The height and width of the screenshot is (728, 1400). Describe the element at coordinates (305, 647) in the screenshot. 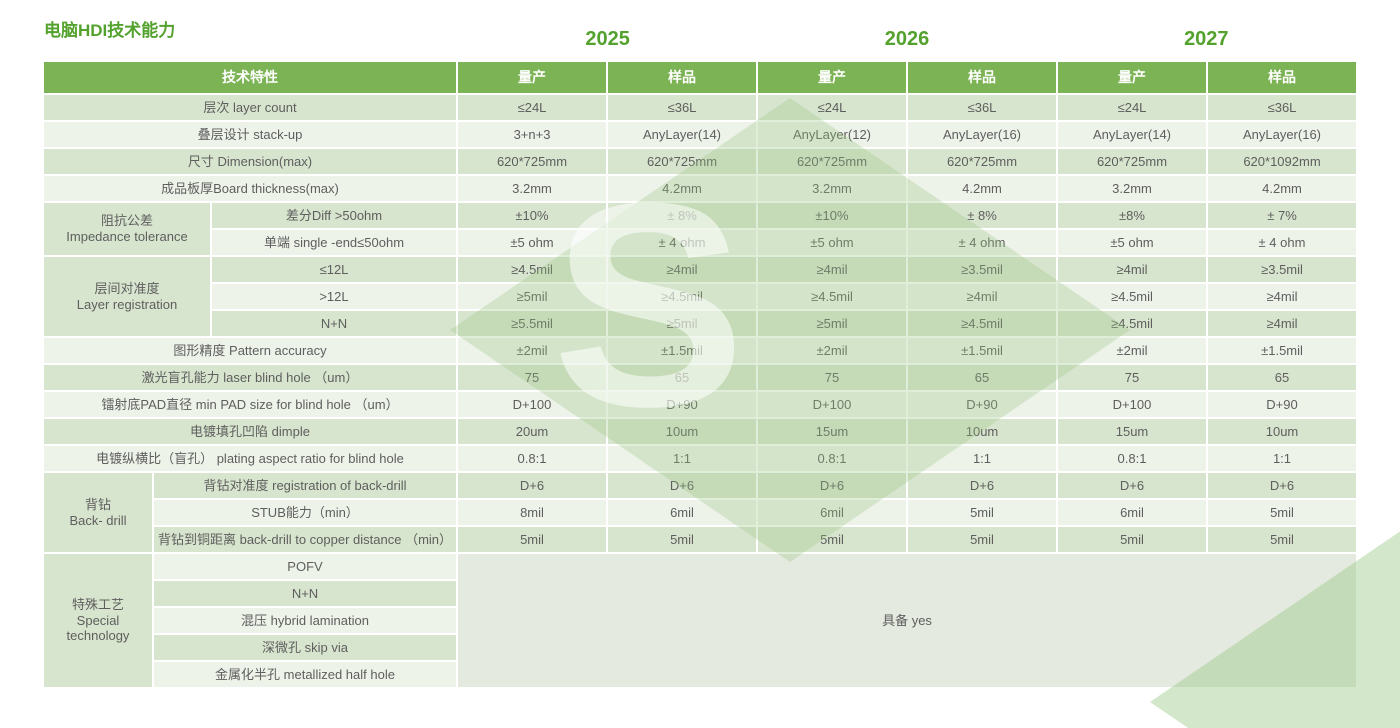

I see `row-sublabel: 深微孔 skip via` at that location.